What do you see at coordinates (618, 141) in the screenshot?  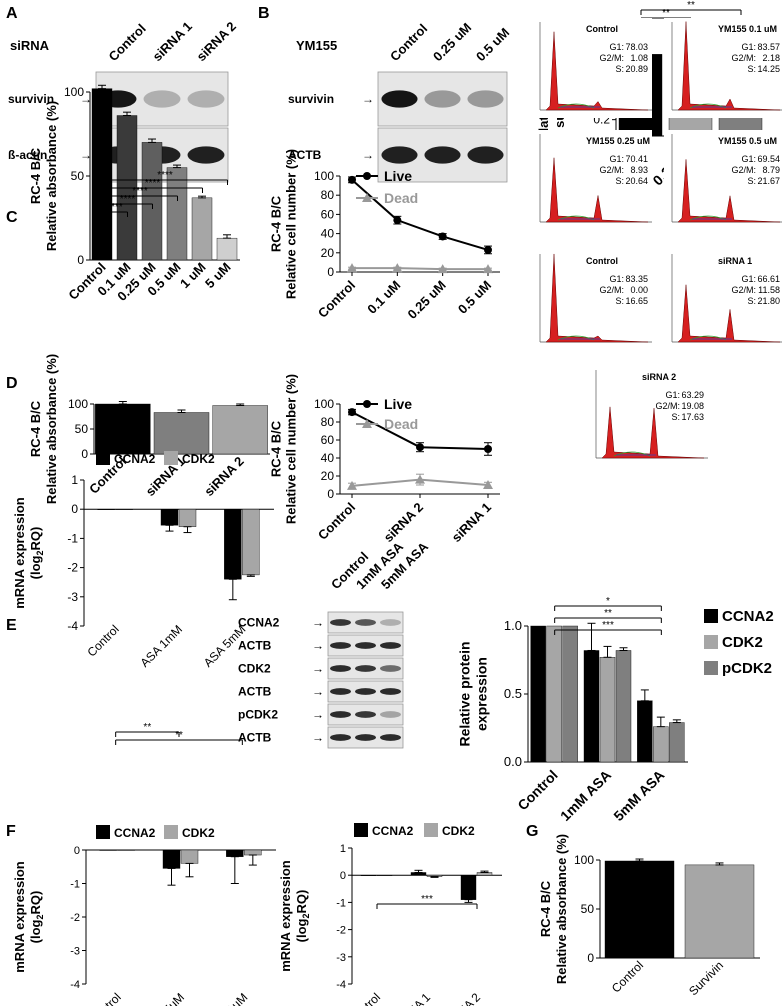 I see `histogram-title: YM155 0.25 uM` at bounding box center [618, 141].